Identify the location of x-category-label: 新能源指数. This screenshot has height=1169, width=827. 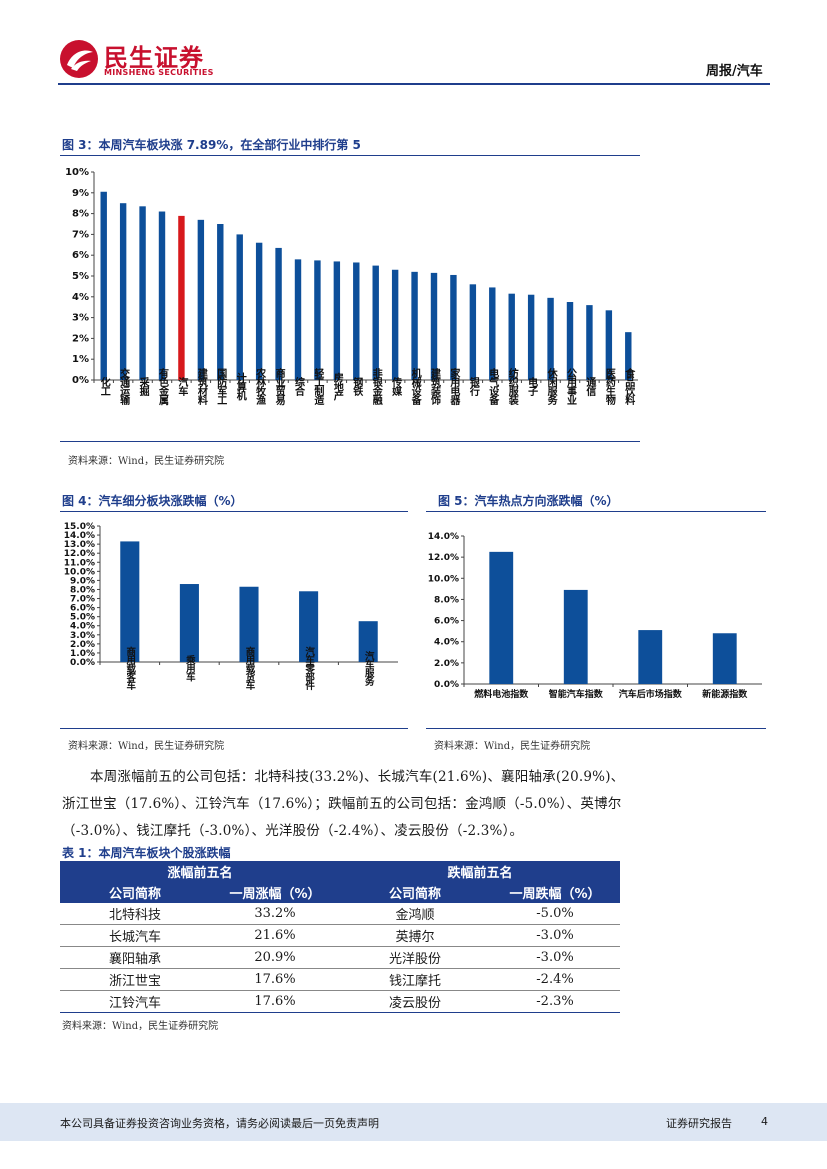
(725, 694).